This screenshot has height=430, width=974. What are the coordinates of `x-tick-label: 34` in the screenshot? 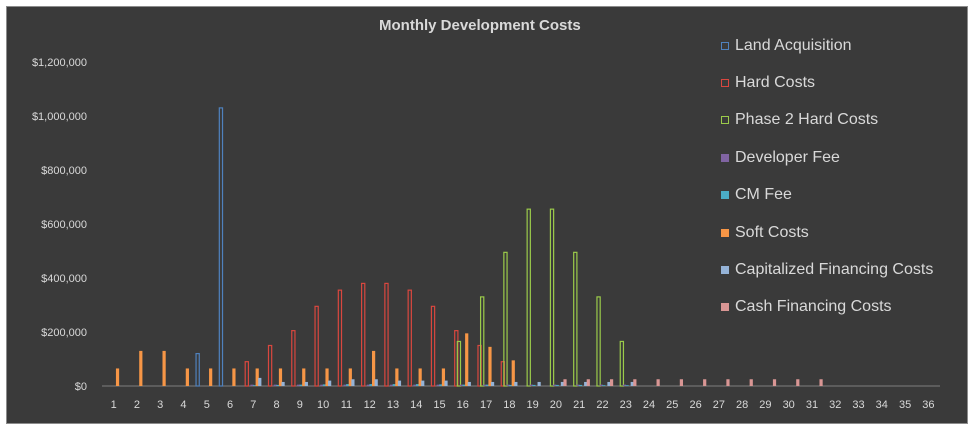 It's located at (882, 405).